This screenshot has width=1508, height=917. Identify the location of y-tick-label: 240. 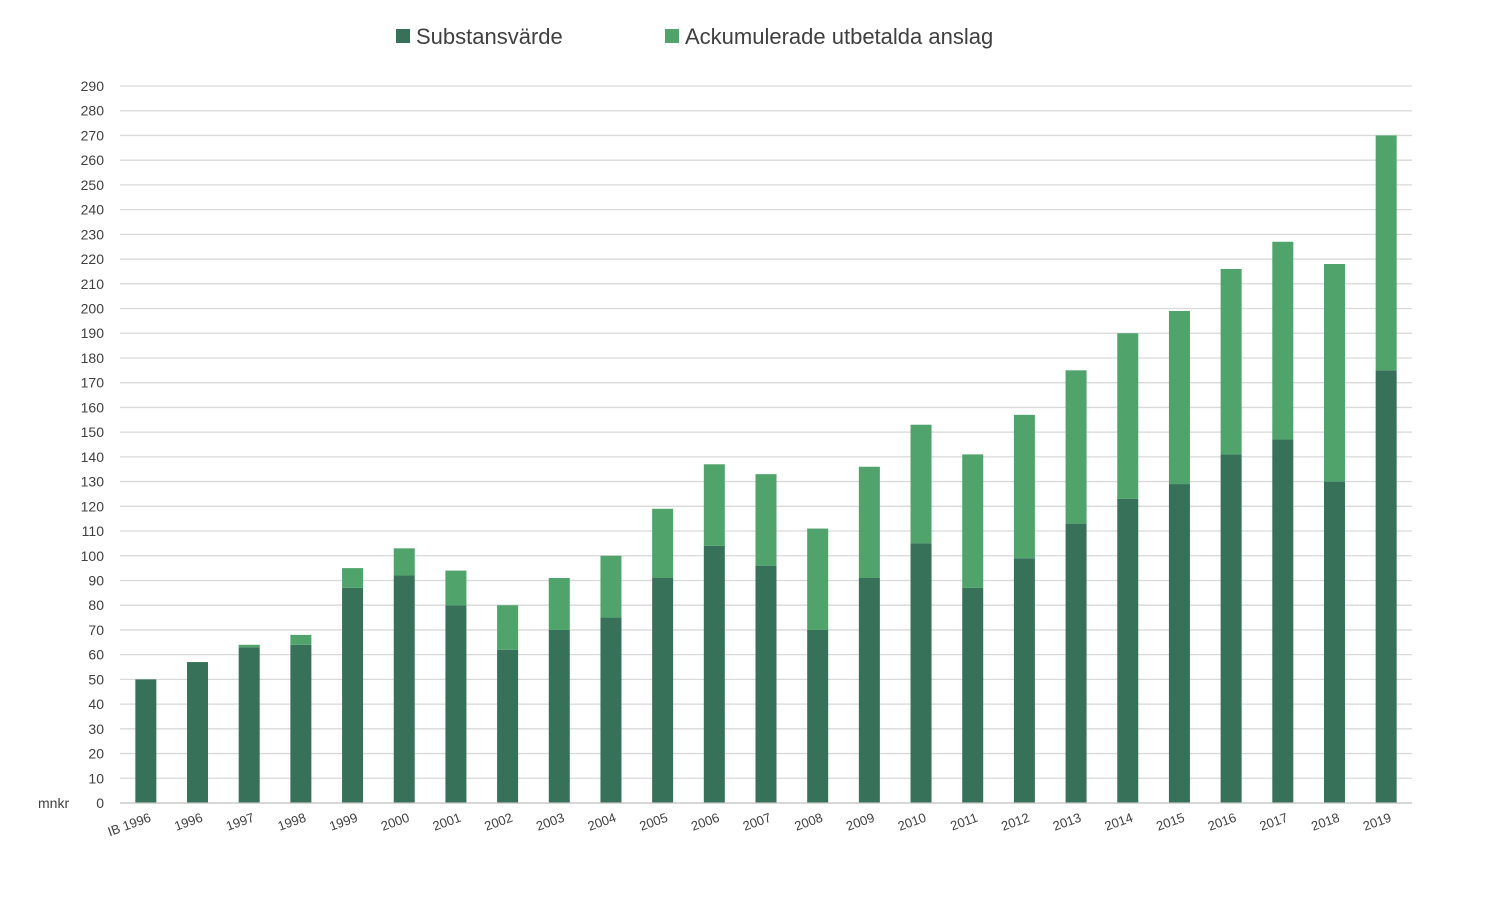
(93, 210).